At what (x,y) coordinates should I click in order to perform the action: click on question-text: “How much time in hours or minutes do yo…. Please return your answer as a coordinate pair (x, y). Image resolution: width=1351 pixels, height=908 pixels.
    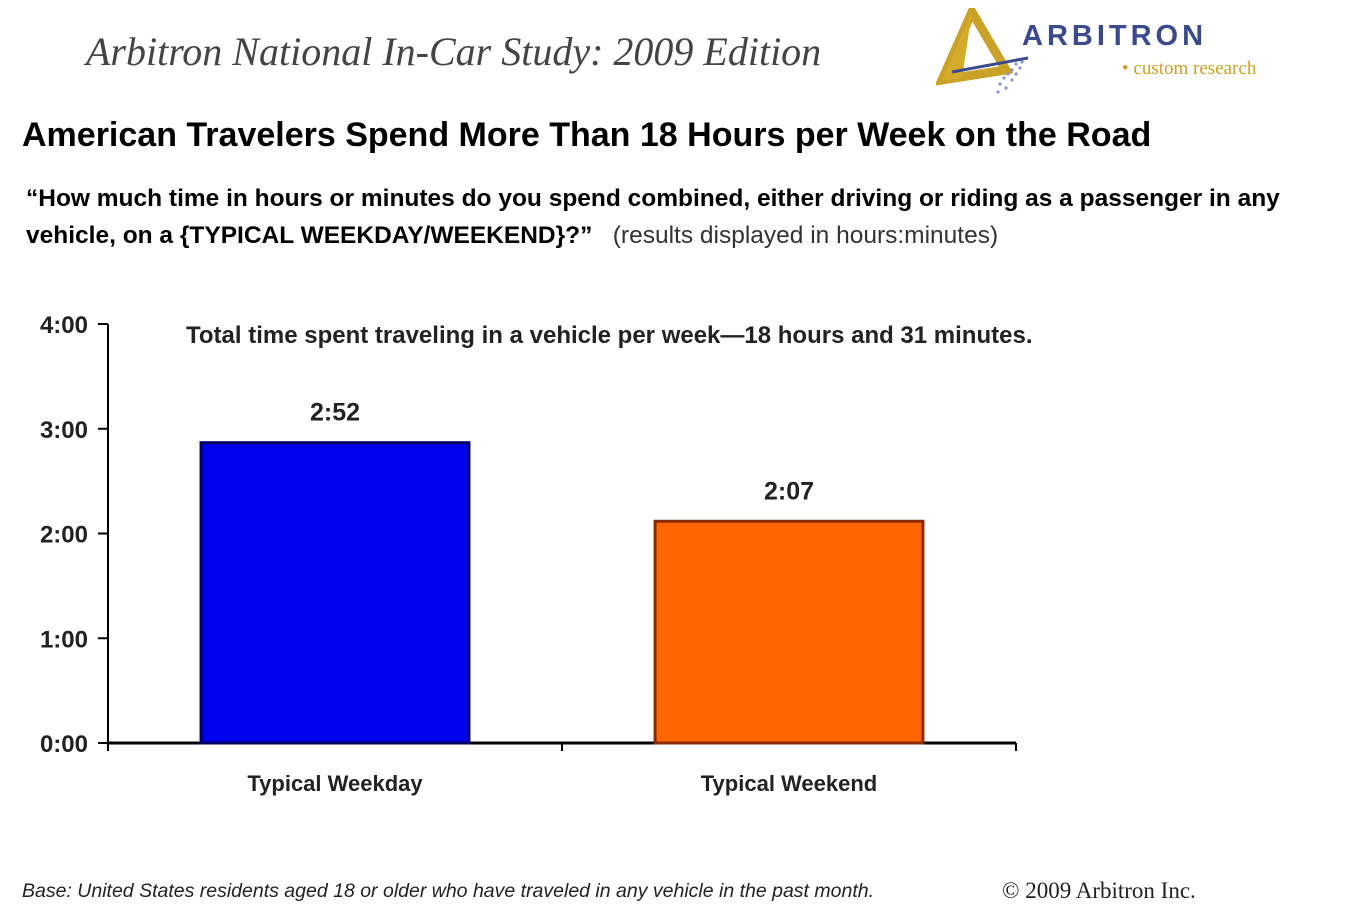
    Looking at the image, I should click on (653, 217).